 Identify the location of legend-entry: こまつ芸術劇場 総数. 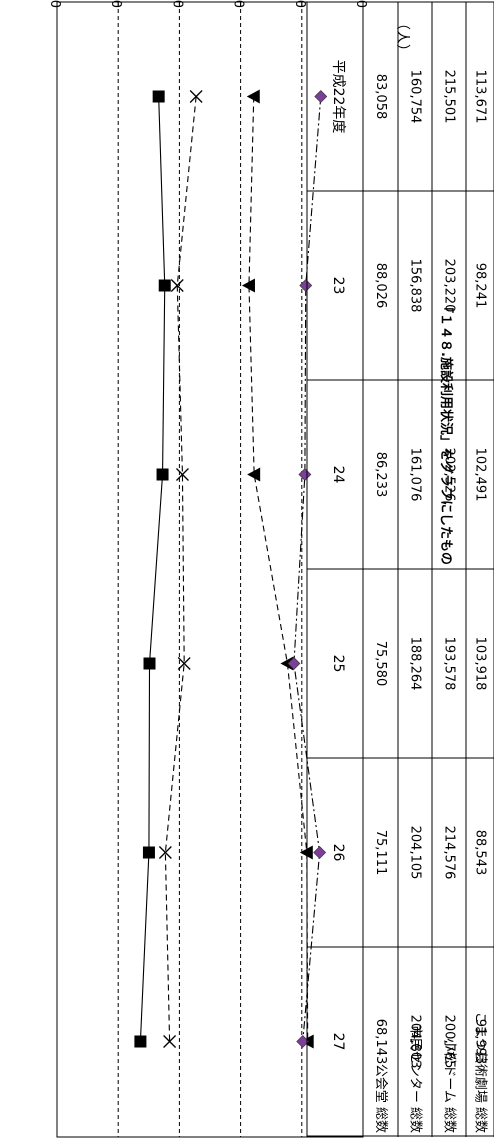
(481, 1072).